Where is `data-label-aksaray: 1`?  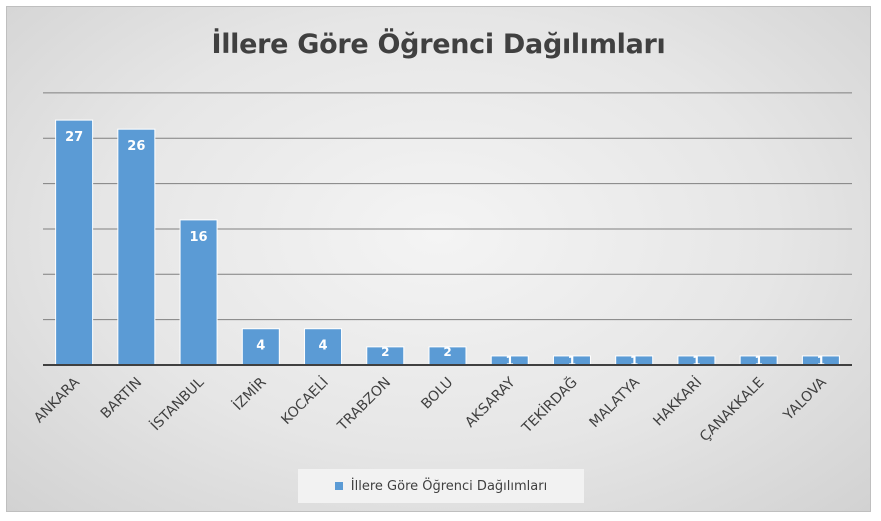
data-label-aksaray: 1 is located at coordinates (510, 361).